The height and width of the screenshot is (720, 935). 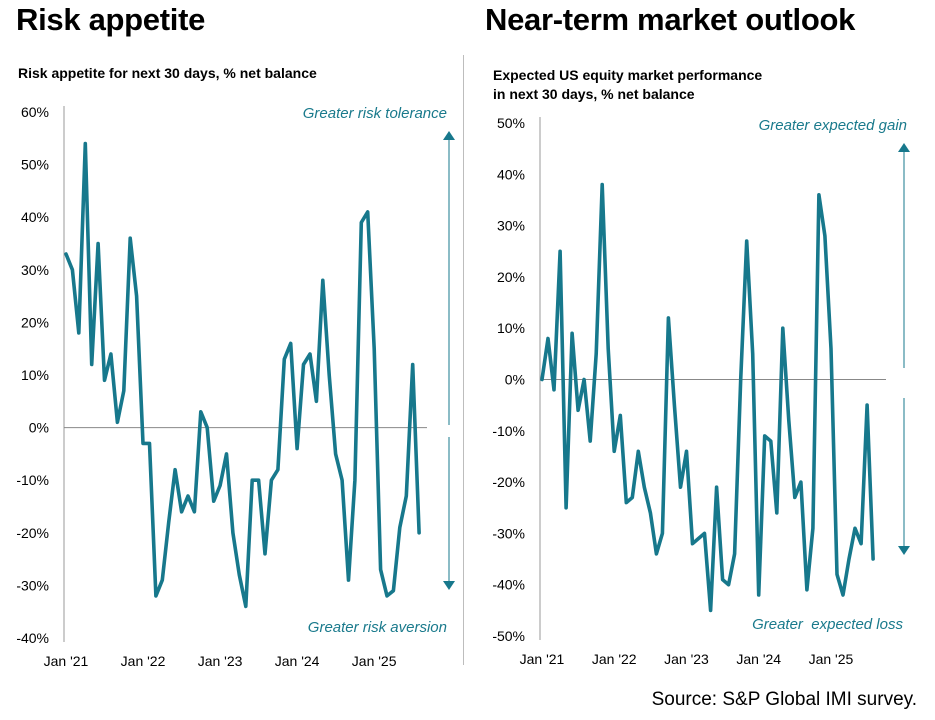 What do you see at coordinates (904, 147) in the screenshot?
I see `outlook-arrow-up-head` at bounding box center [904, 147].